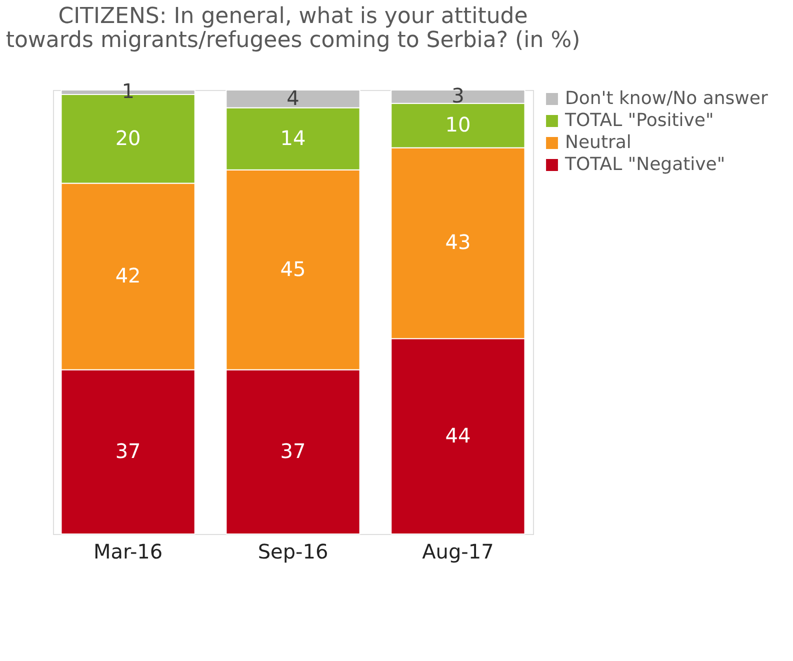 The height and width of the screenshot is (661, 793). I want to click on chart-title: CITIZENS: In general, what is your attitude towards migrants/refugees coming to Serbia? (in %), so click(293, 29).